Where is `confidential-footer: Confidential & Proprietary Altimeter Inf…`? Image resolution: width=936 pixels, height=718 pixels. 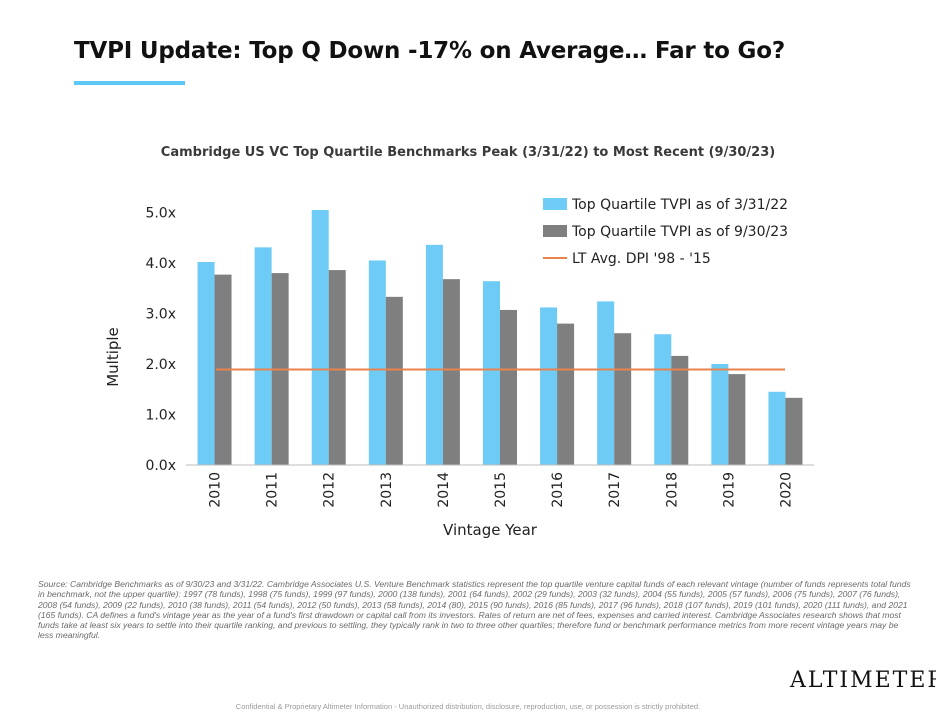
confidential-footer: Confidential & Proprietary Altimeter Inf… is located at coordinates (468, 706).